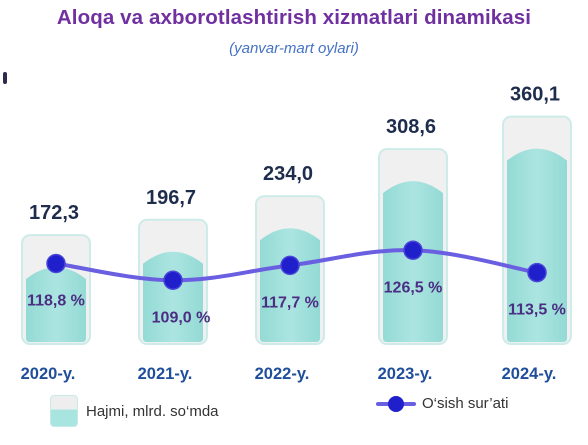 The width and height of the screenshot is (588, 445). What do you see at coordinates (405, 374) in the screenshot?
I see `category-label: 2023-y.` at bounding box center [405, 374].